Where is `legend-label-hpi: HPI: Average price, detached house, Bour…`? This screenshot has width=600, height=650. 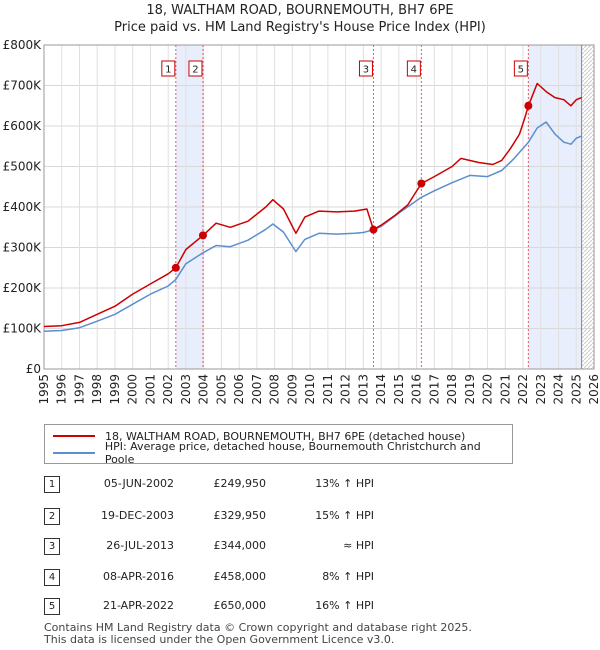 legend-label-hpi: HPI: Average price, detached house, Bour… is located at coordinates (292, 453).